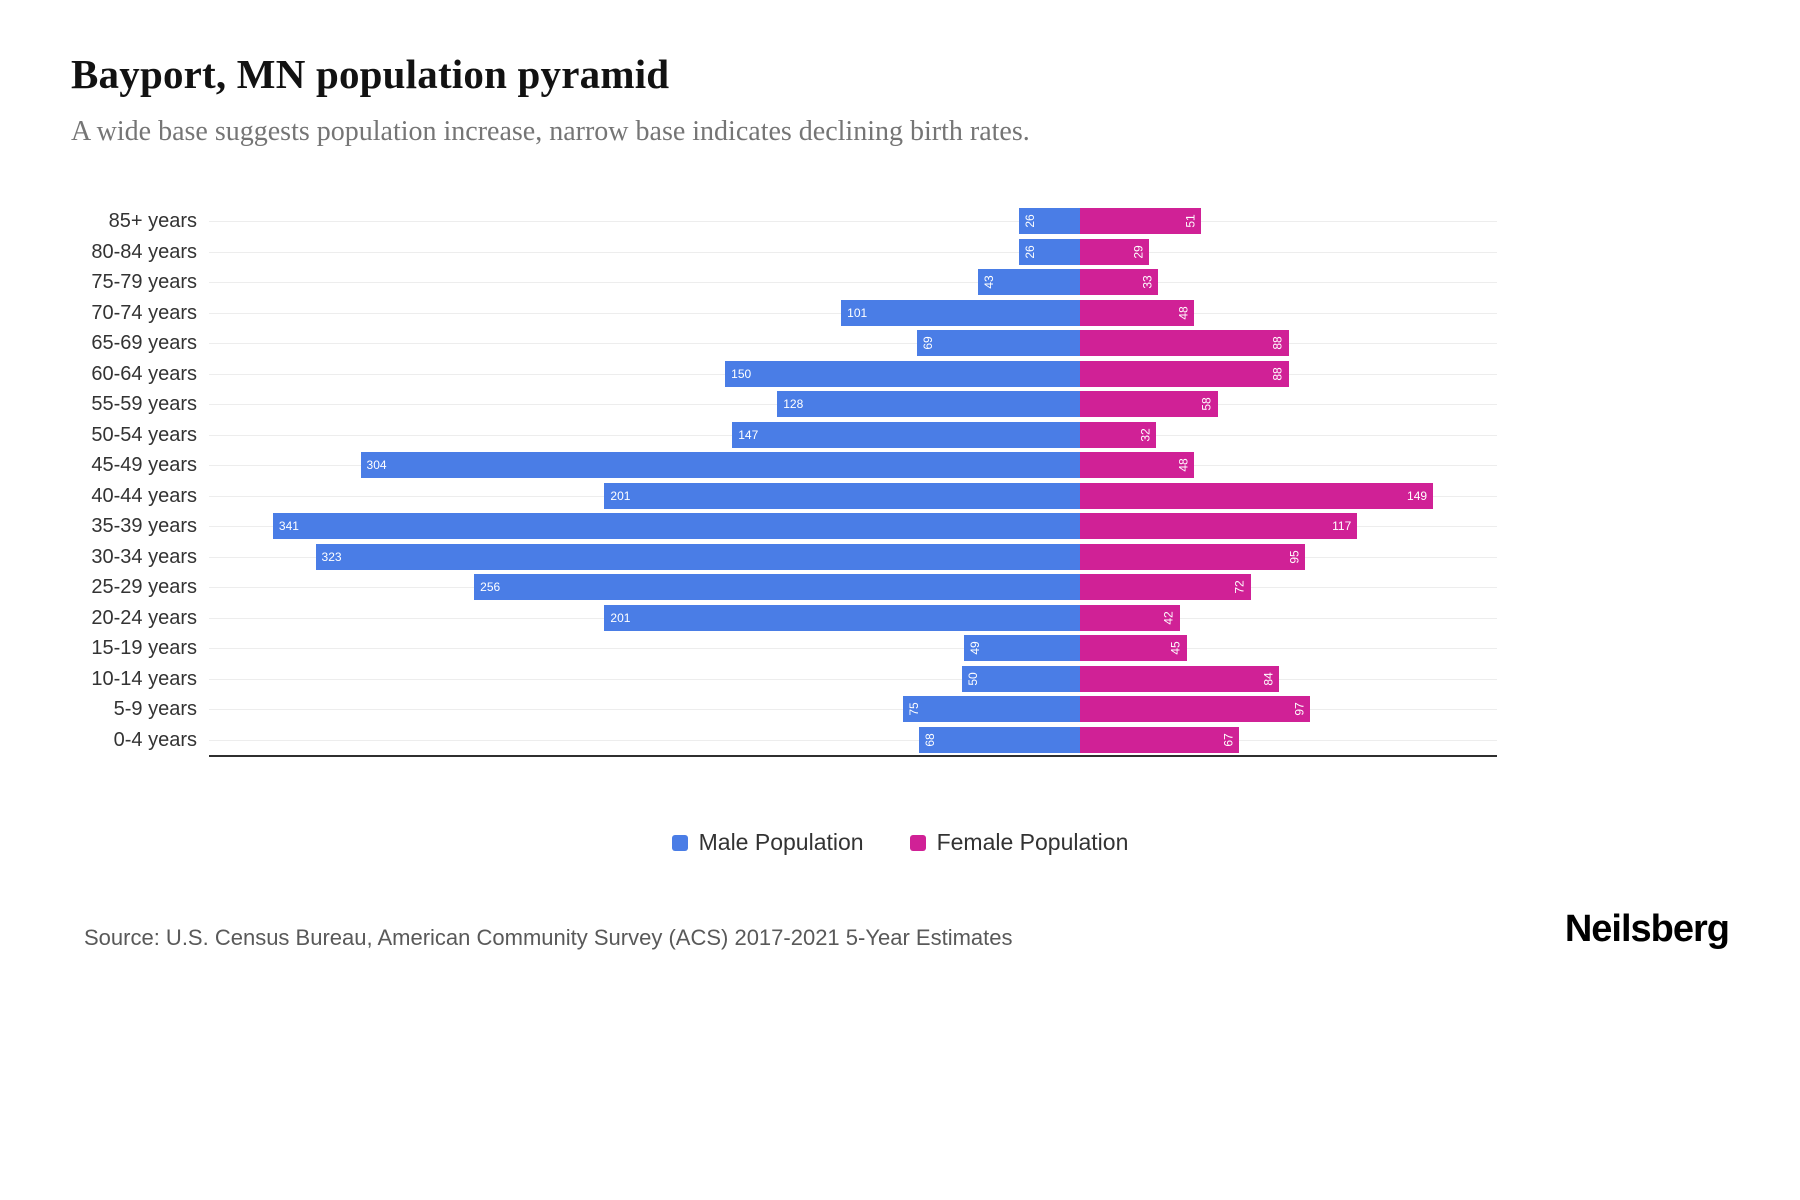 The image size is (1800, 1200). What do you see at coordinates (1165, 587) in the screenshot?
I see `female-bar: 72` at bounding box center [1165, 587].